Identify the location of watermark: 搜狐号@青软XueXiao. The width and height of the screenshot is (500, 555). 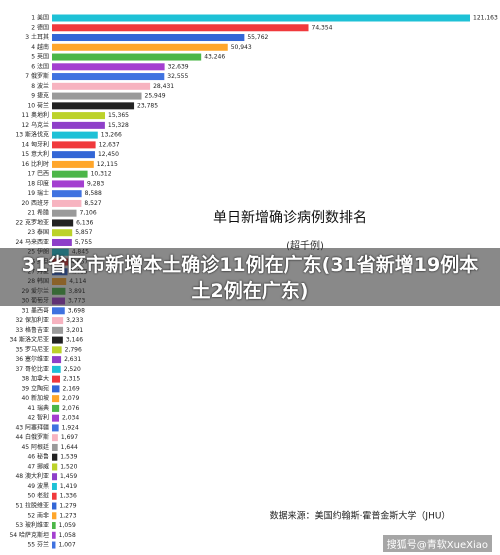
(437, 543).